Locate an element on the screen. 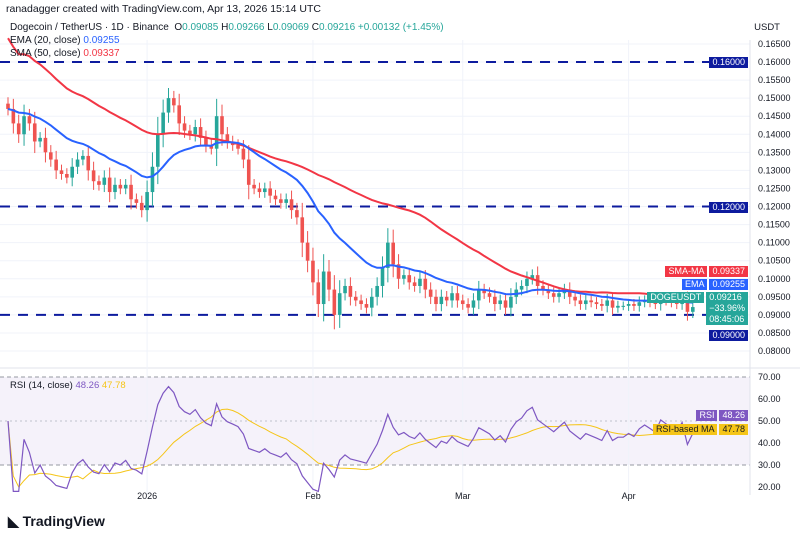  time-tick-label: Apr is located at coordinates (629, 496).